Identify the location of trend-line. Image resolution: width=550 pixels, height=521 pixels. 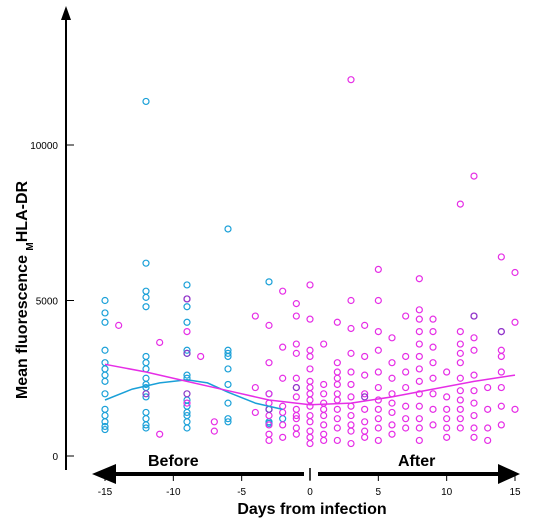
(193, 395).